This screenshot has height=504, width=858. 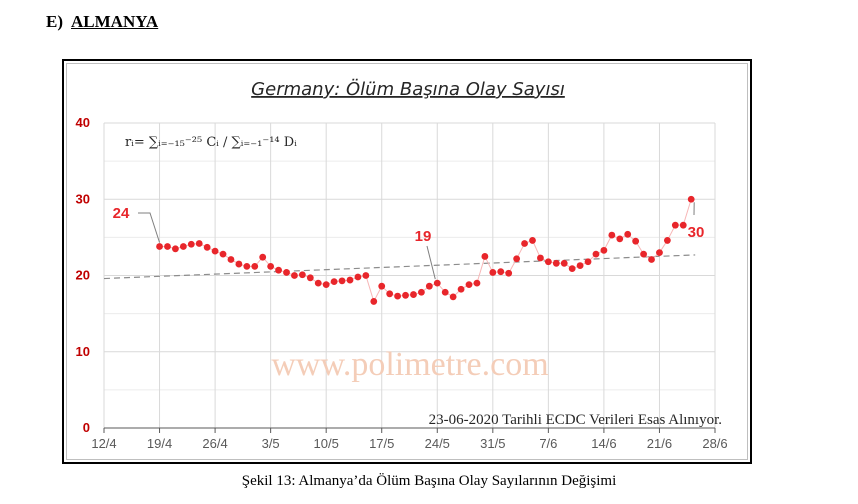 What do you see at coordinates (83, 275) in the screenshot?
I see `y-tick-label: 20` at bounding box center [83, 275].